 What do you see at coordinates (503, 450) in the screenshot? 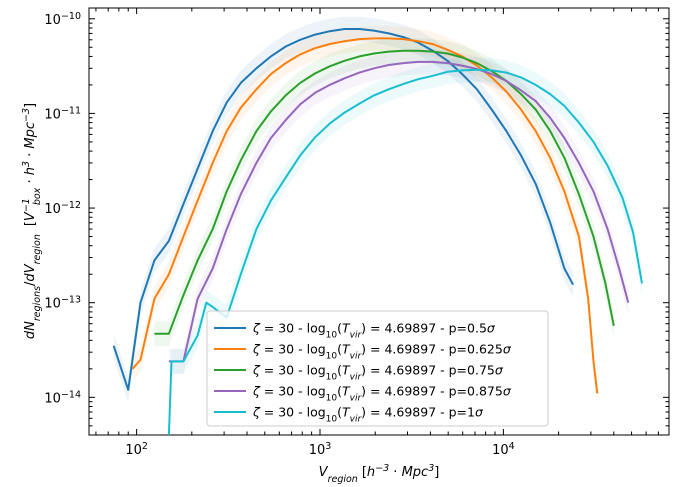
I see `x-tick-label-3: 10⁴` at bounding box center [503, 450].